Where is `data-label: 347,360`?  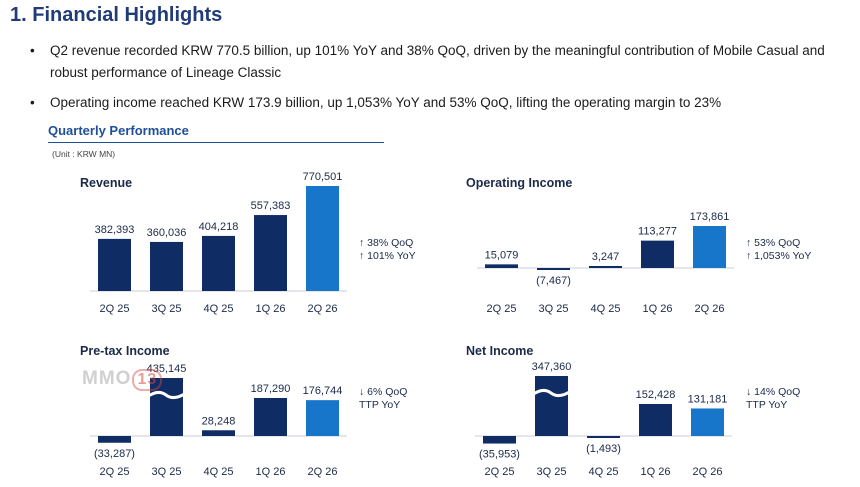 data-label: 347,360 is located at coordinates (552, 367).